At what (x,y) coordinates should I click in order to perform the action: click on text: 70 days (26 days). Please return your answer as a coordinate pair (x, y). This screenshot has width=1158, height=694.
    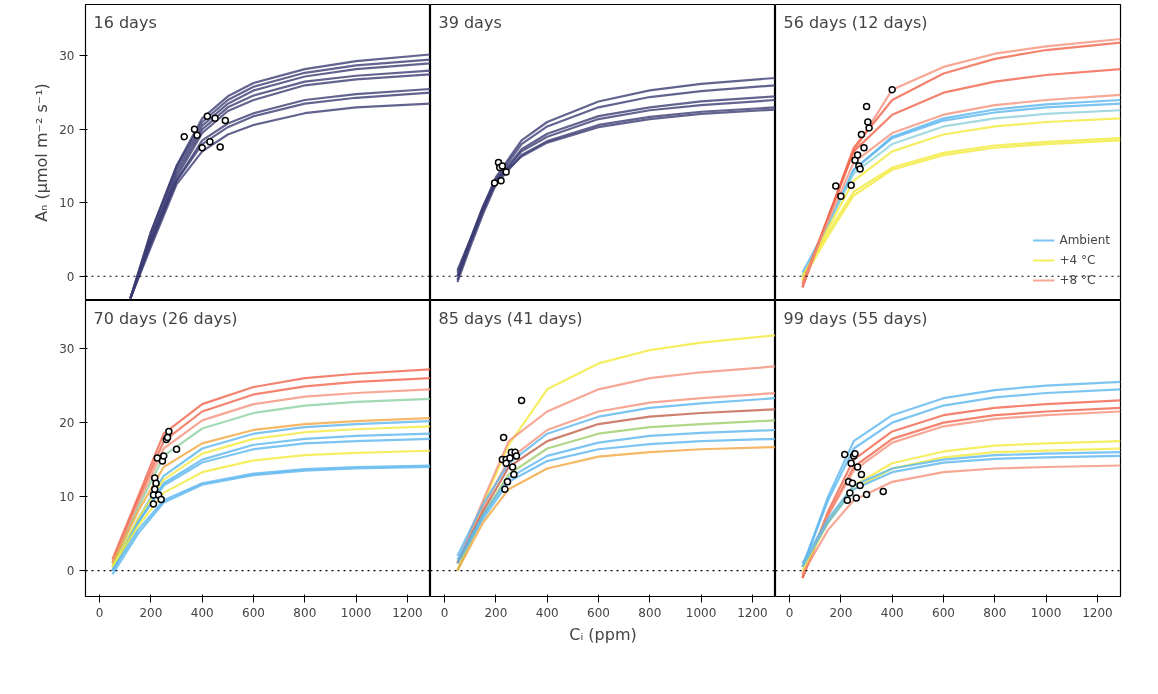
    Looking at the image, I should click on (165, 318).